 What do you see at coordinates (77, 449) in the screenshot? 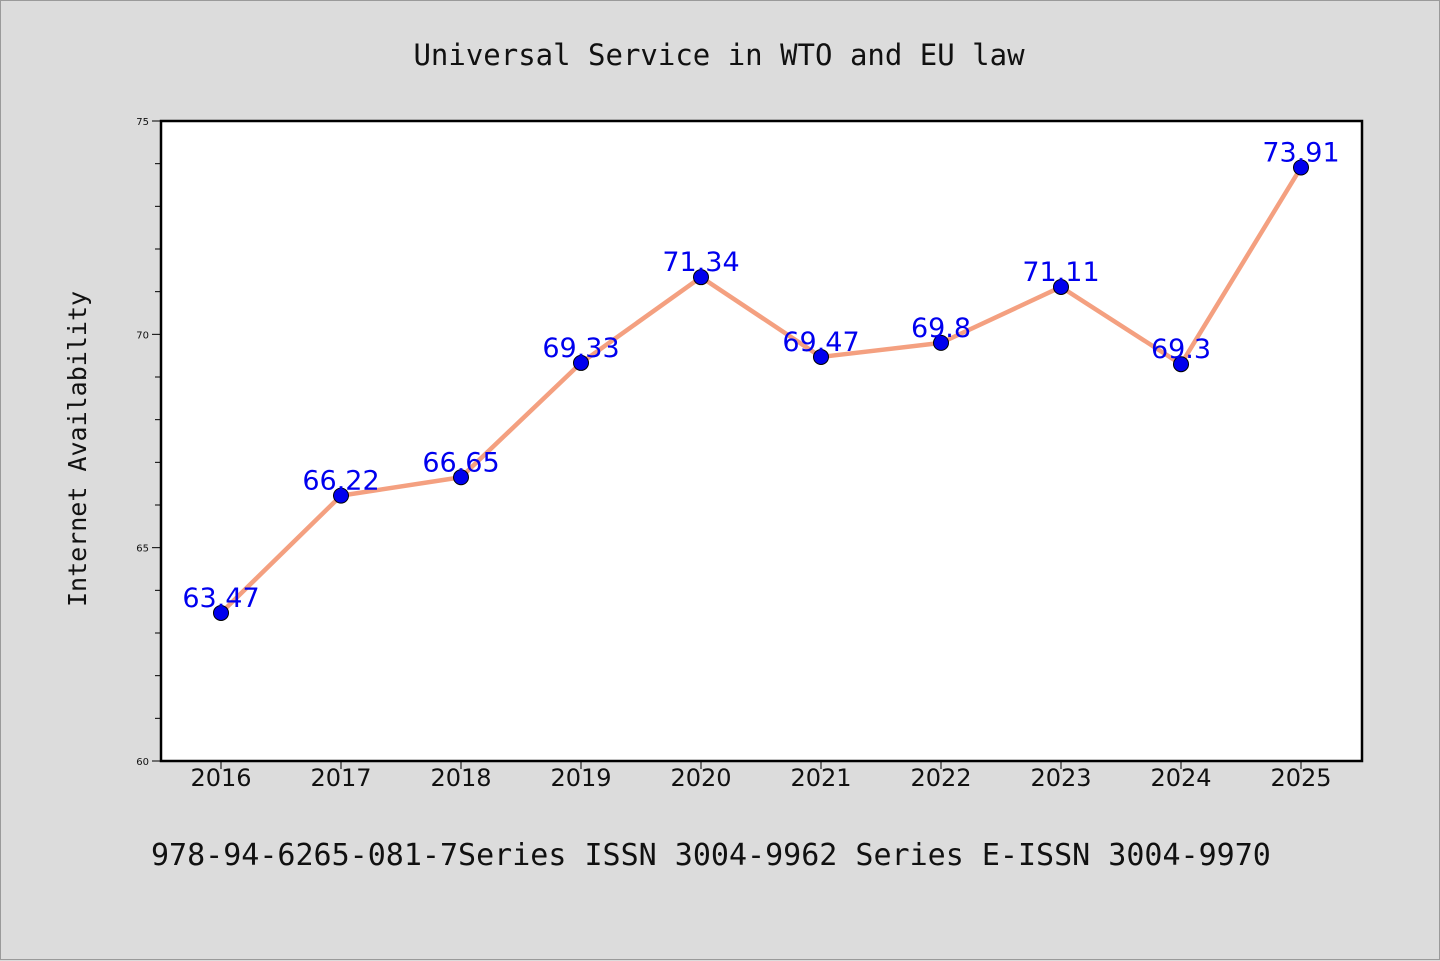
I see `y-axis-label: Internet Availability` at bounding box center [77, 449].